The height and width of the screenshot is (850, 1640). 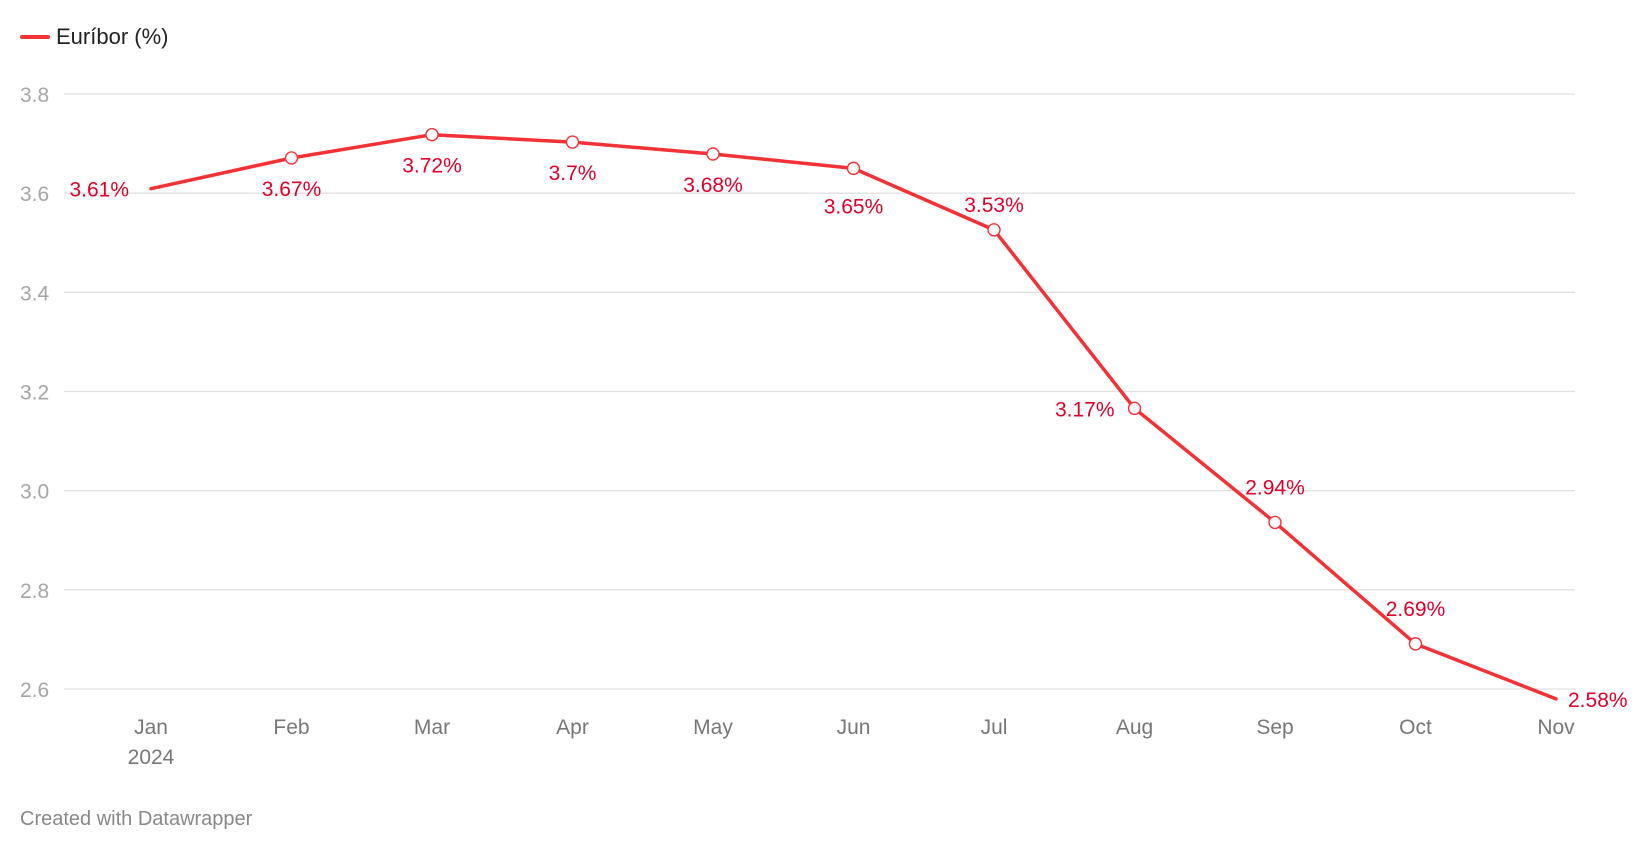 I want to click on x-tick-label: Mar, so click(x=432, y=727).